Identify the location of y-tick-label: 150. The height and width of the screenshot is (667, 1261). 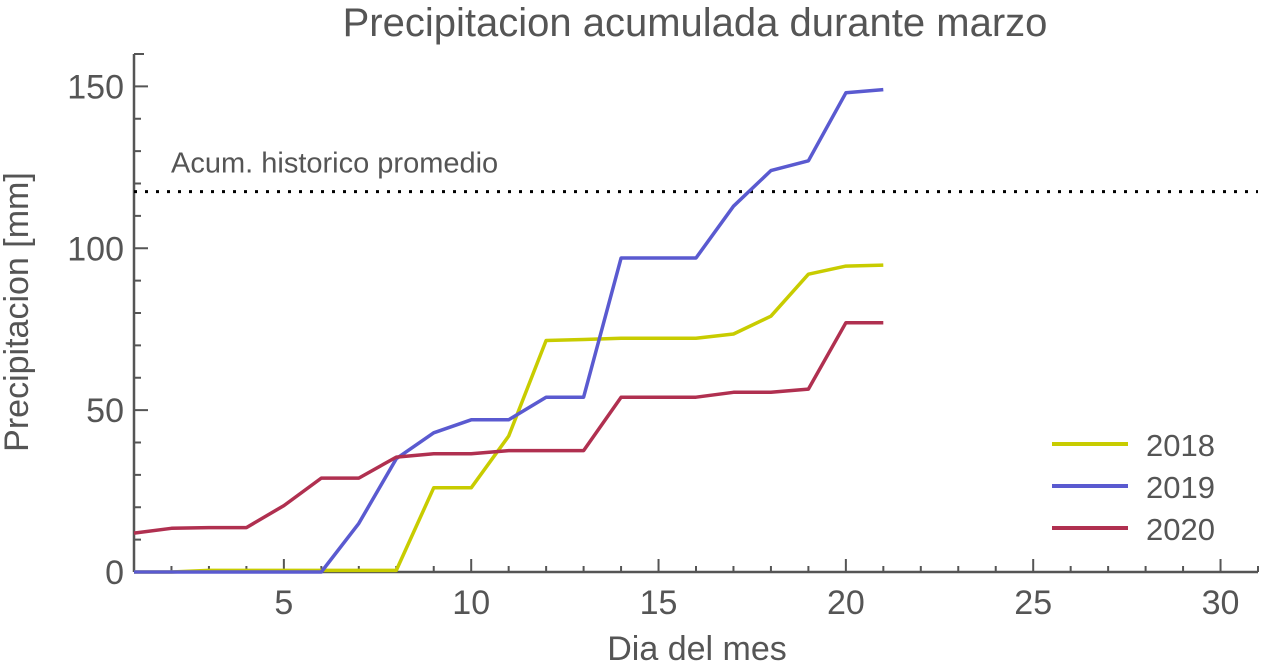
(95, 87).